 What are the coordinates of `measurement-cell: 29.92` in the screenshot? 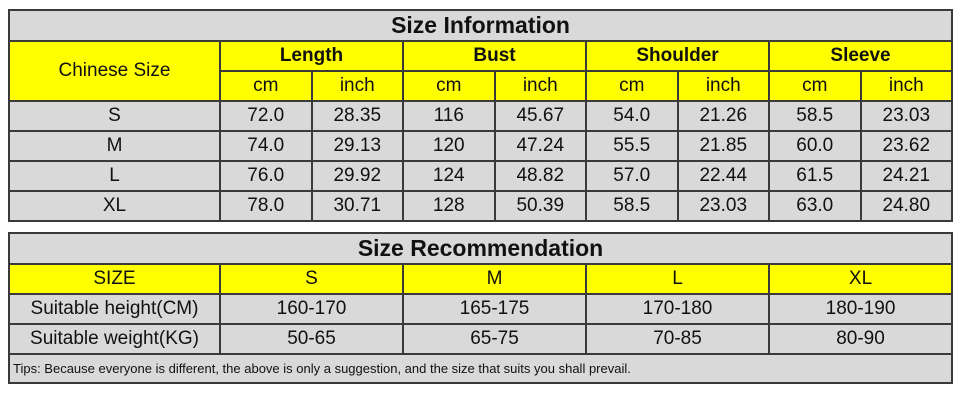 It's located at (357, 176).